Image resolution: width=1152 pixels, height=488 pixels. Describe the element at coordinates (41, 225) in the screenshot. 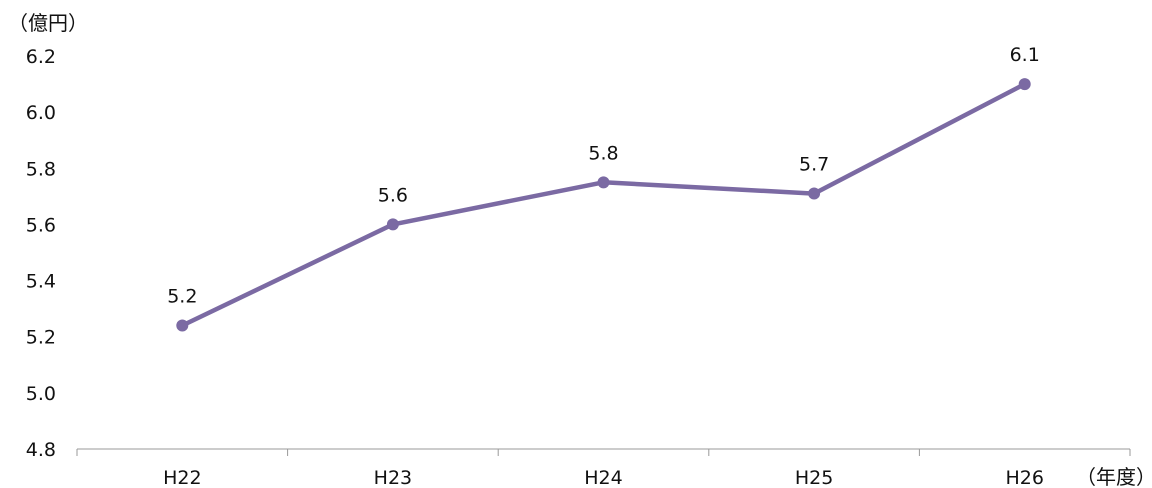

I see `y-tick-label: 5.6` at that location.